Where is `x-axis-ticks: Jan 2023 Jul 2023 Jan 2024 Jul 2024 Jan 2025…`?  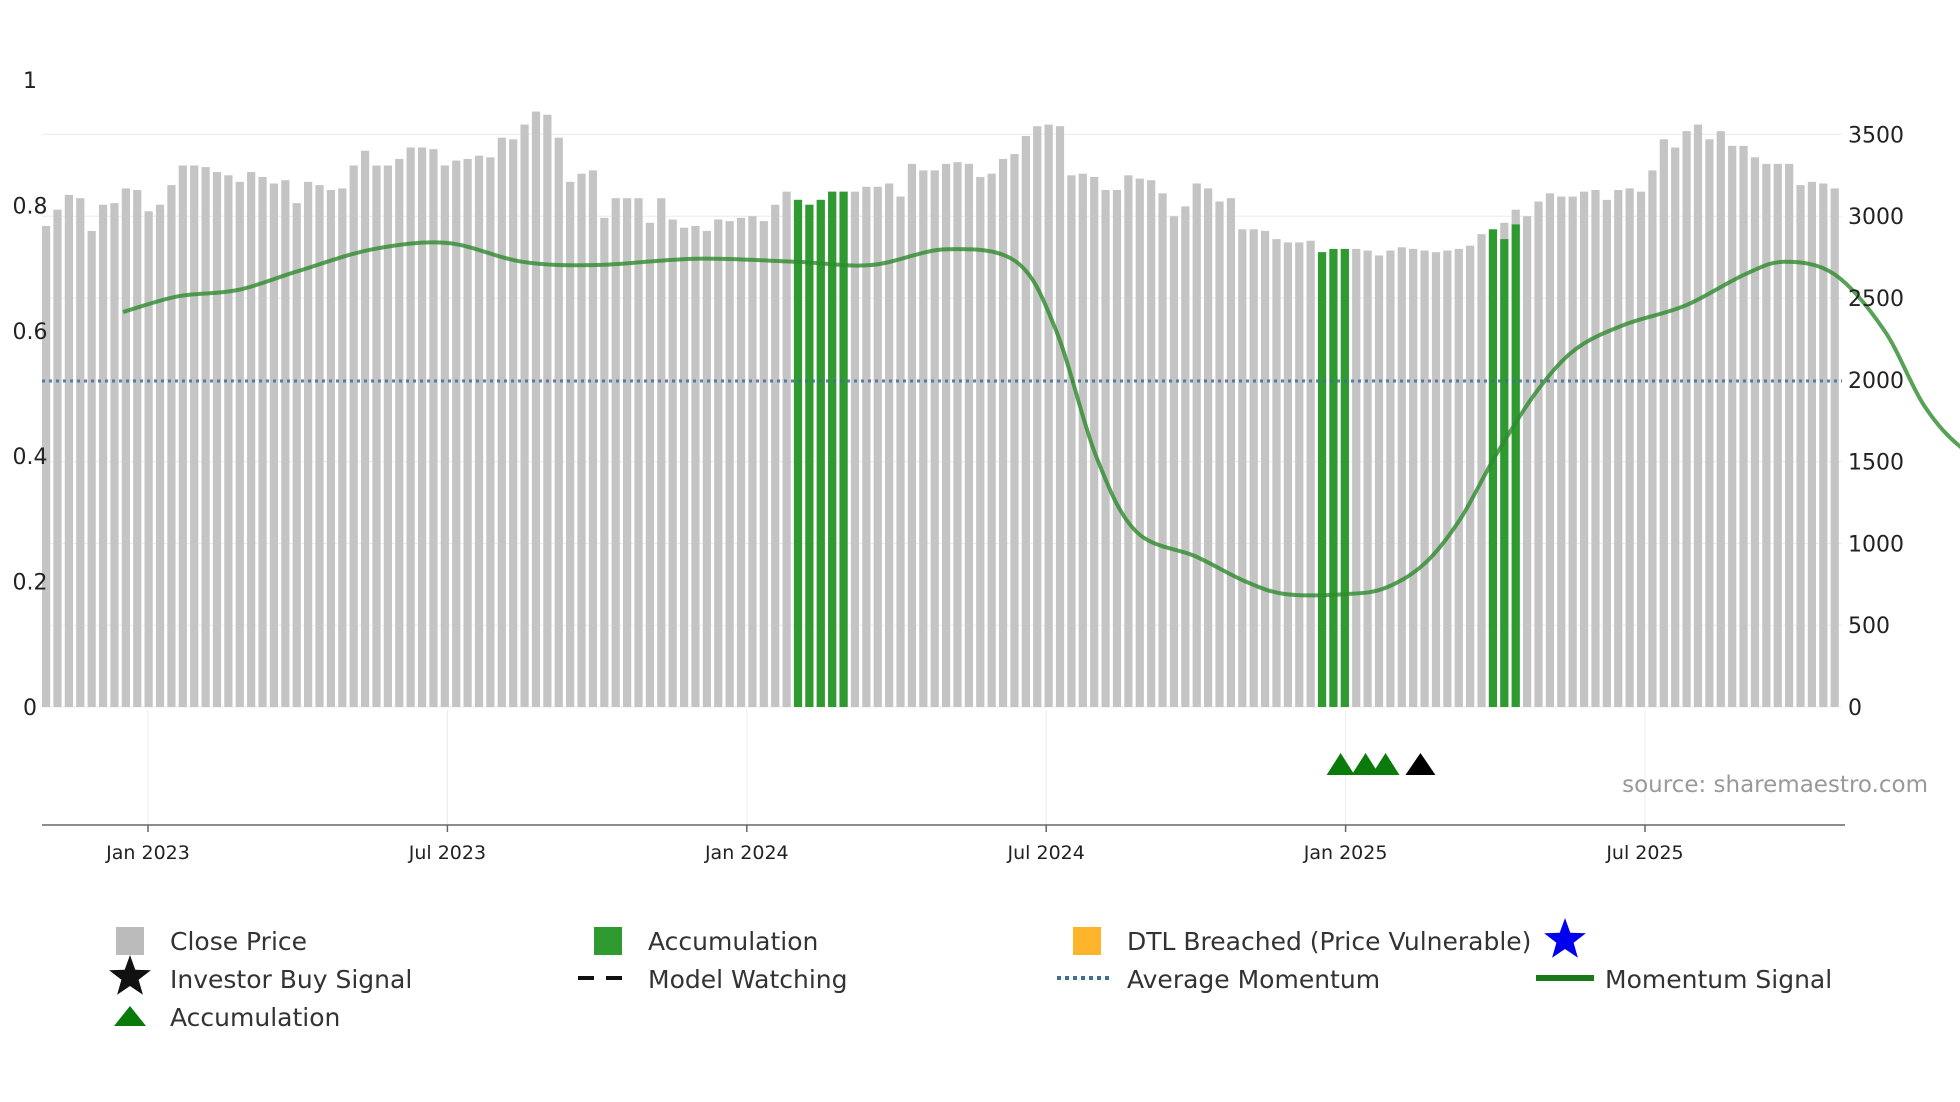
x-axis-ticks: Jan 2023 Jul 2023 Jan 2024 Jul 2024 Jan 2025… is located at coordinates (894, 844).